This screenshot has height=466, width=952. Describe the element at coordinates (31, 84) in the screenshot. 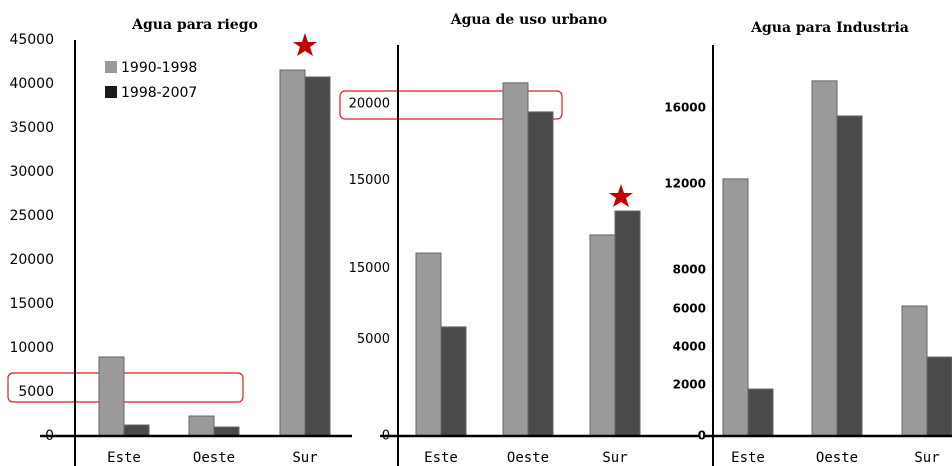

I see `y-tick-label: 40000` at that location.